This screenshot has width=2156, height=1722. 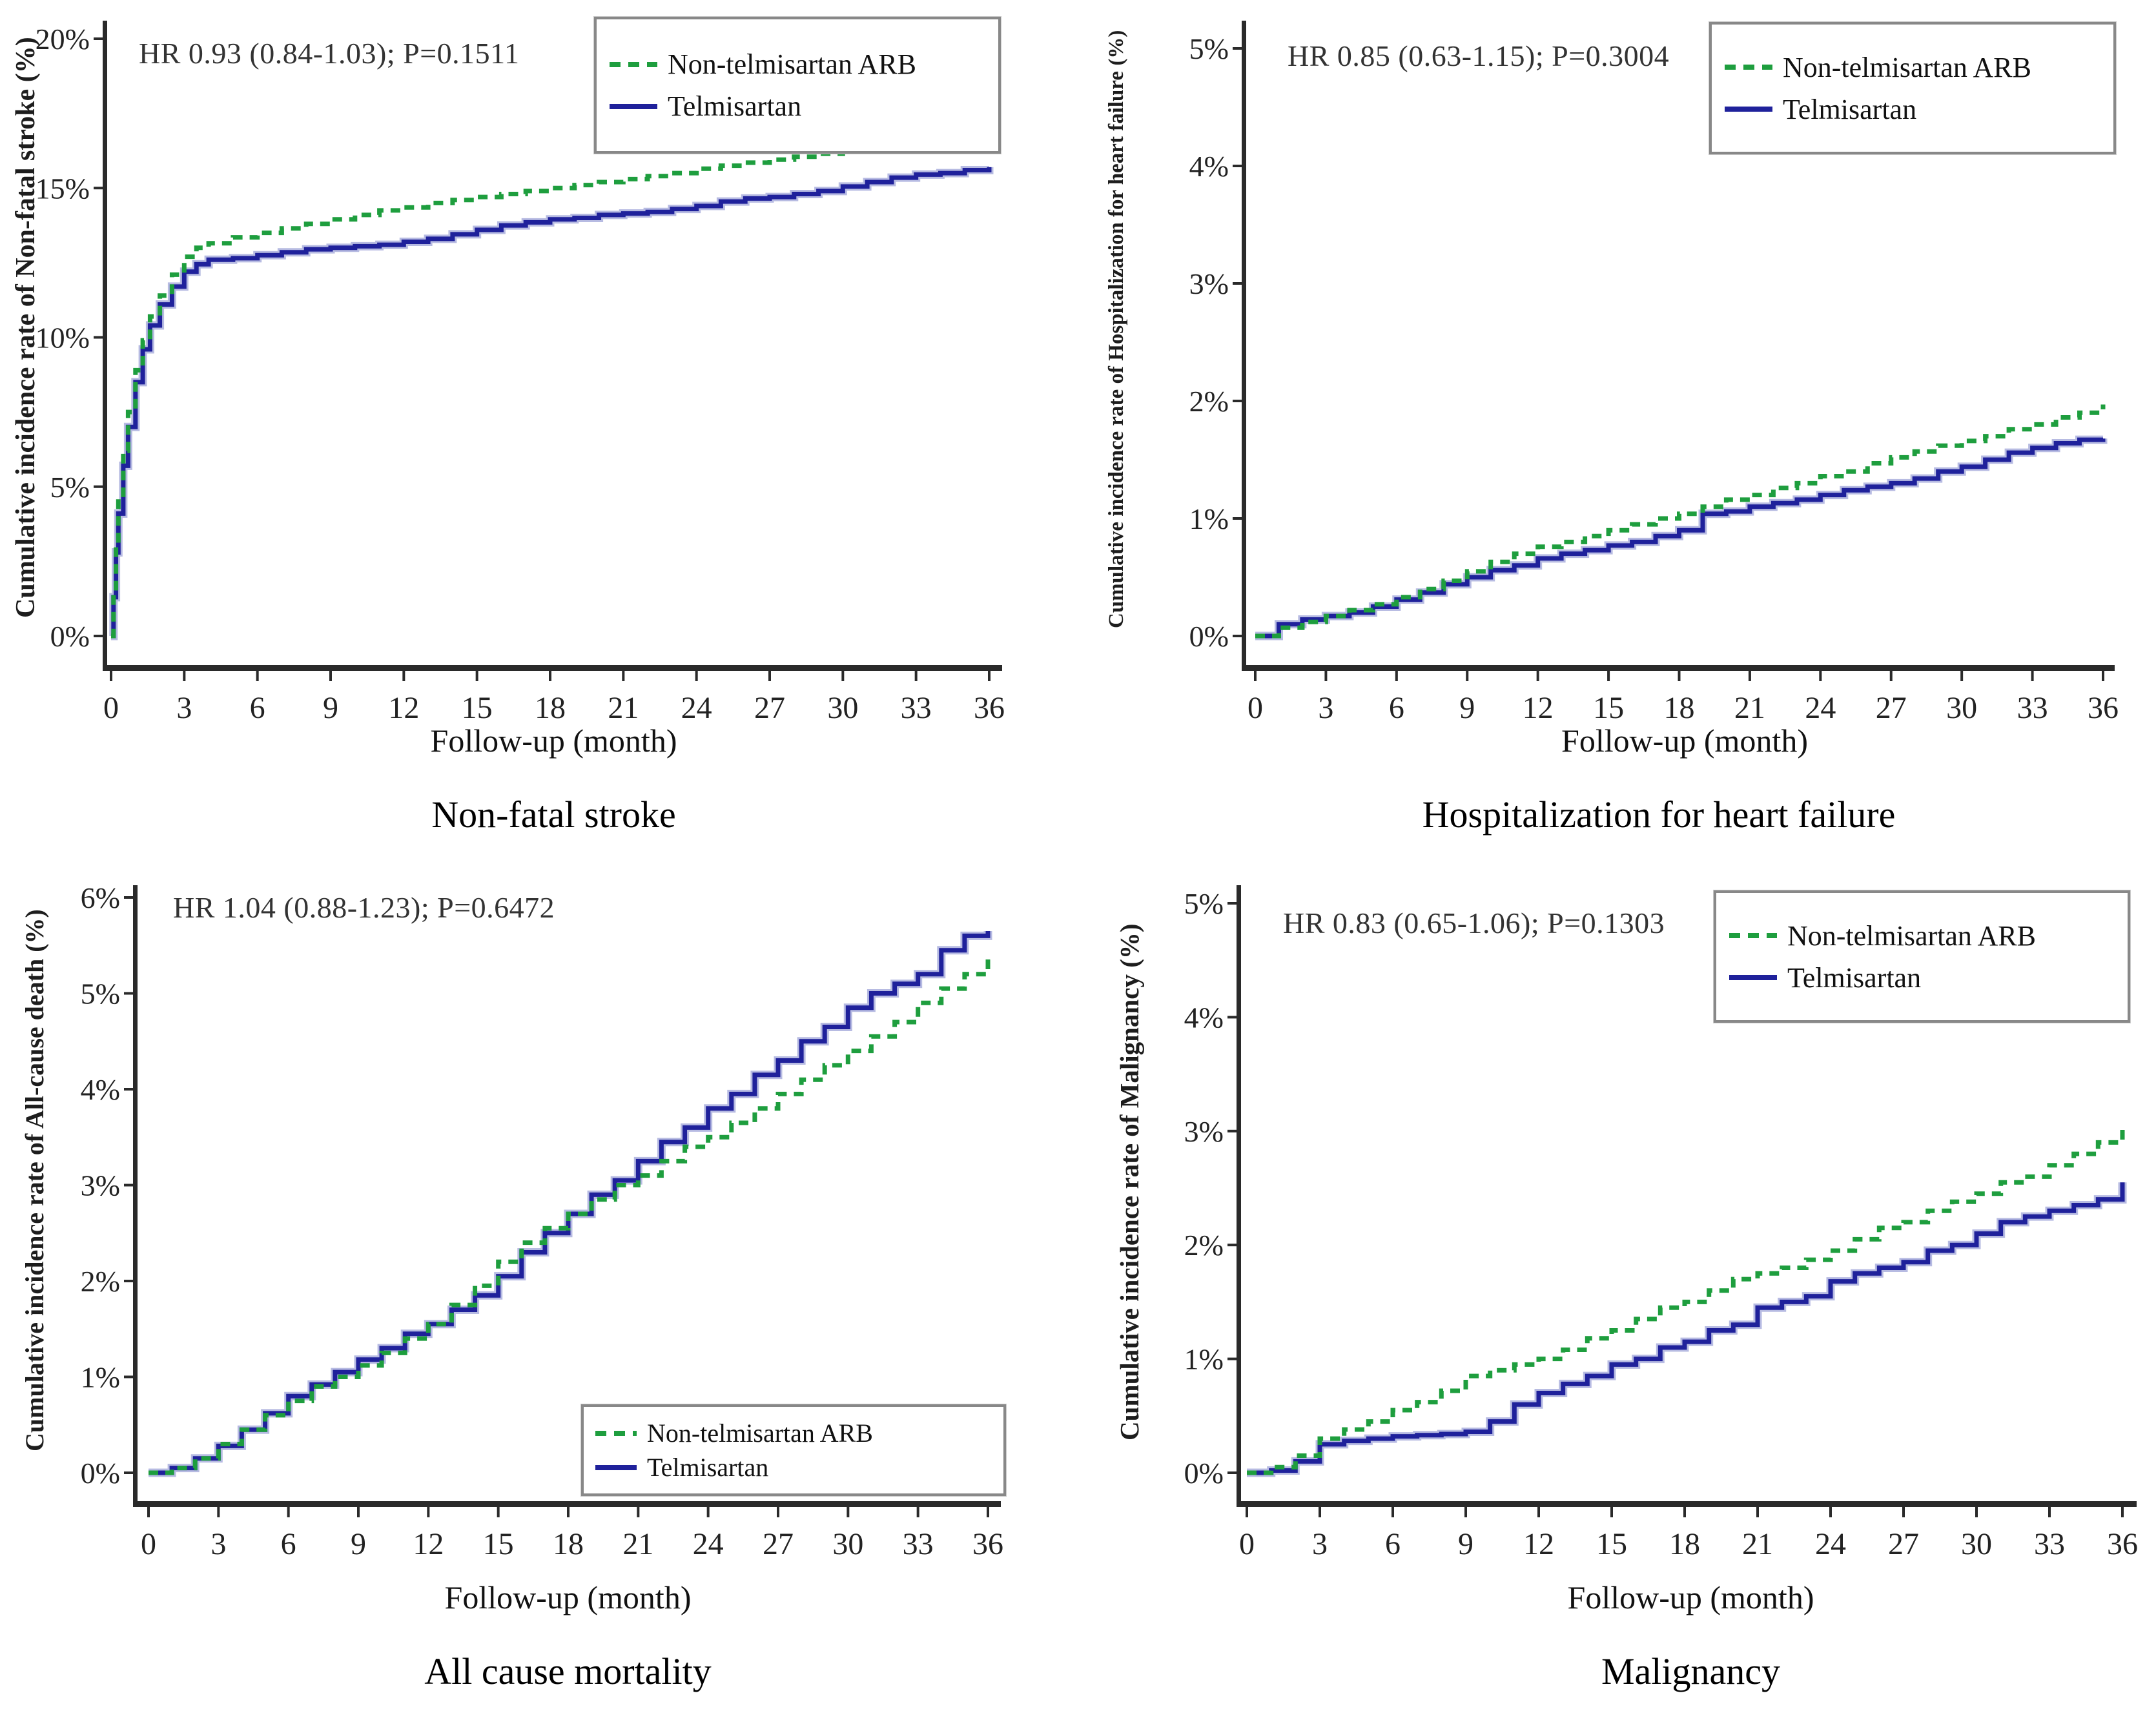 What do you see at coordinates (1479, 55) in the screenshot?
I see `heart-failure-hr-annotation: HR 0.85 (0.63-1.15); P=0.3004` at bounding box center [1479, 55].